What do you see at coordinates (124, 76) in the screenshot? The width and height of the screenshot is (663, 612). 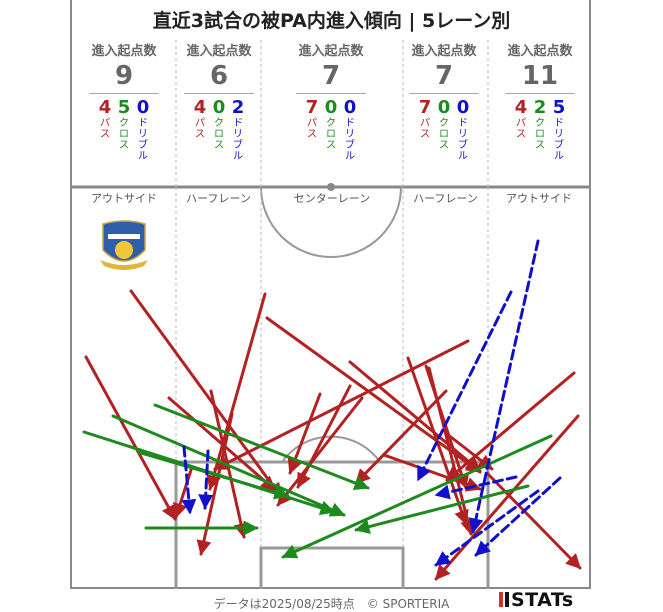 I see `lane-total: 9` at bounding box center [124, 76].